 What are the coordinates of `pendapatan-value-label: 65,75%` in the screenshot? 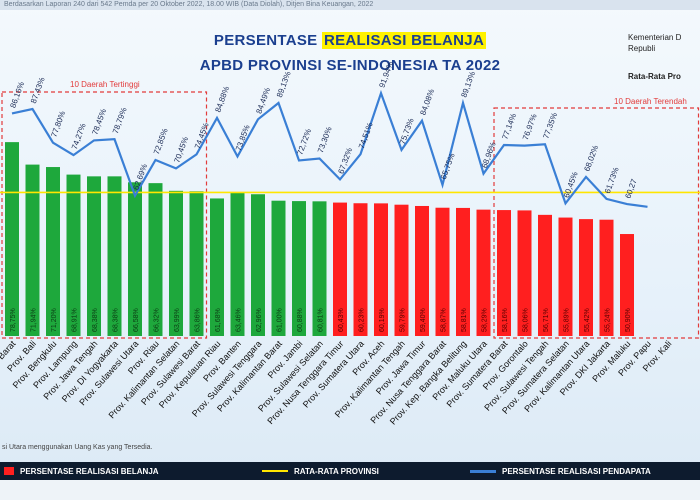 It's located at (448, 166).